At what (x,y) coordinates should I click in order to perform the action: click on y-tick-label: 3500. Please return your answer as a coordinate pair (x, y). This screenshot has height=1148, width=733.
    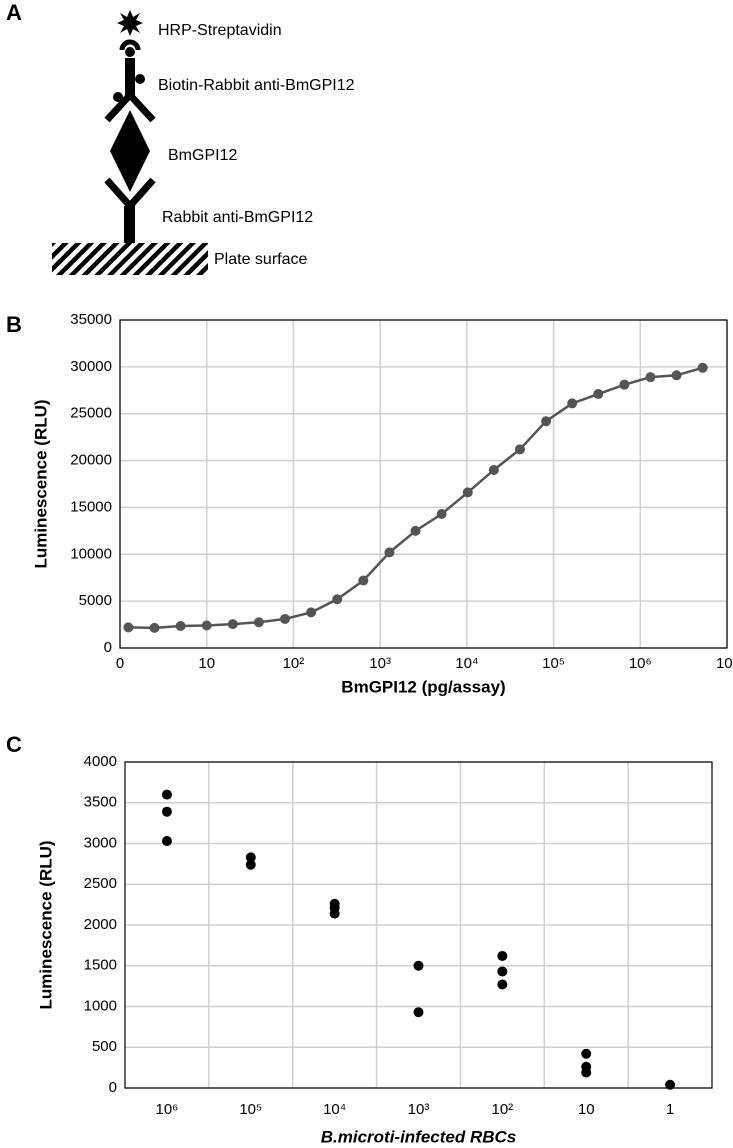
    Looking at the image, I should click on (100, 802).